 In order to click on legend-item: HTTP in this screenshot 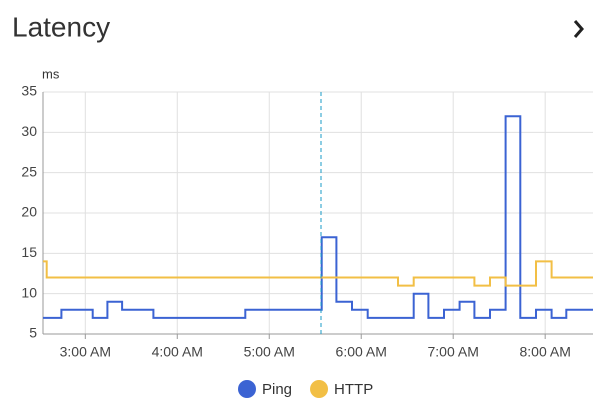, I will do `click(341, 389)`.